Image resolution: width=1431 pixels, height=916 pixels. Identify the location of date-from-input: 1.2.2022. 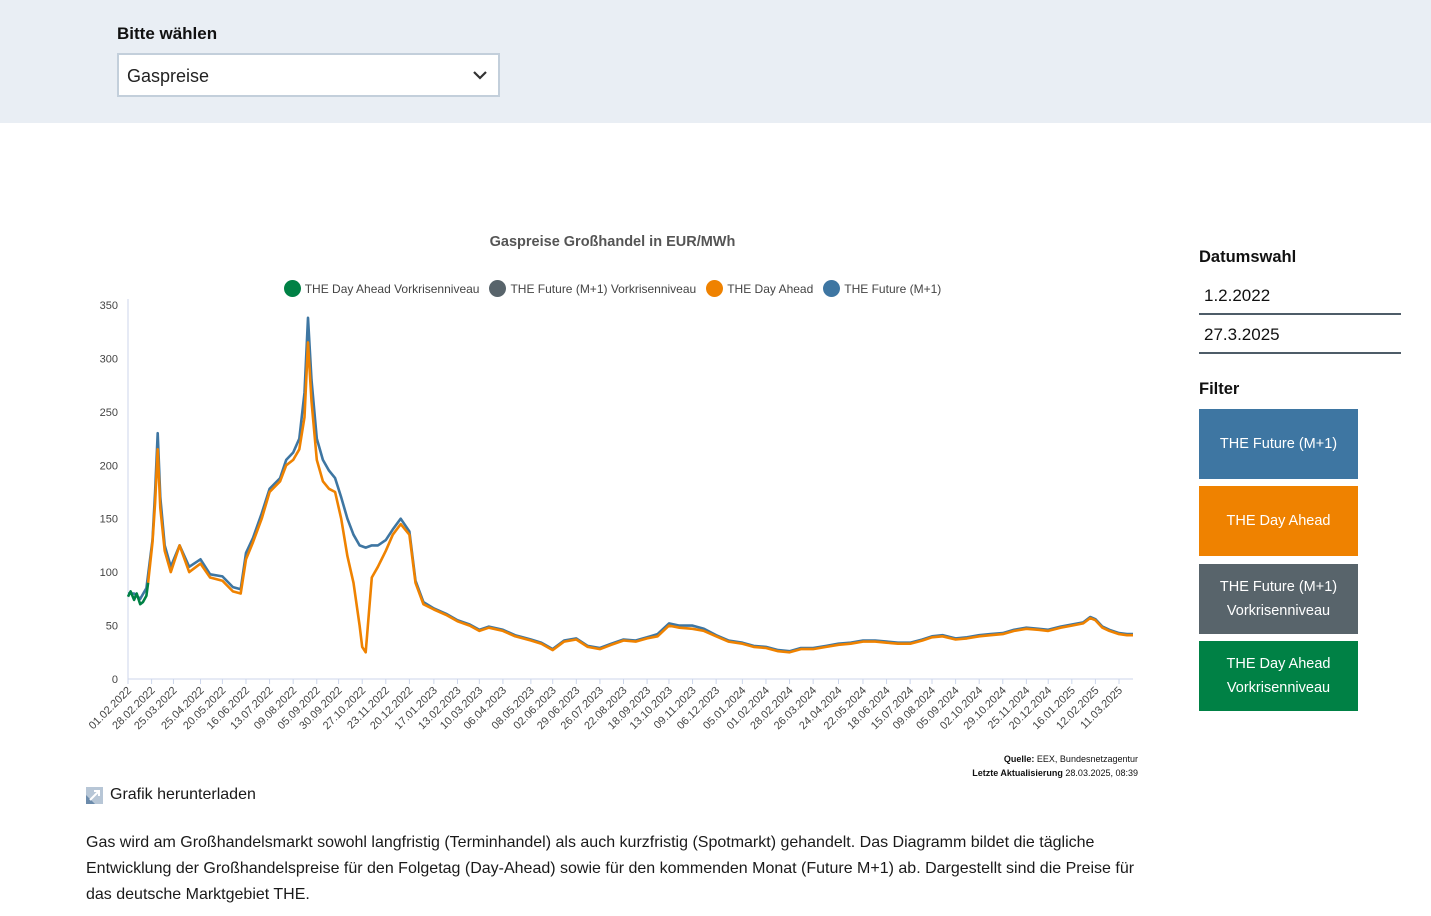
(1300, 298).